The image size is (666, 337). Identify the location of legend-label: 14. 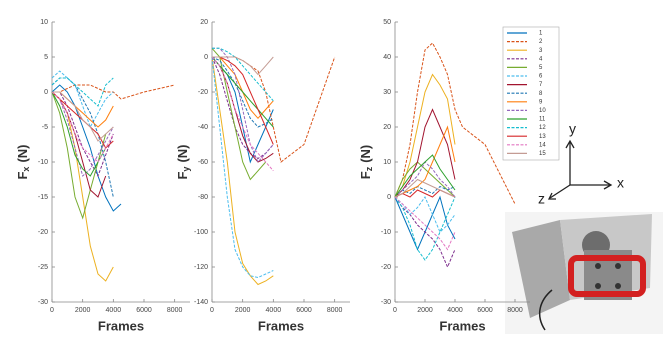
(542, 145).